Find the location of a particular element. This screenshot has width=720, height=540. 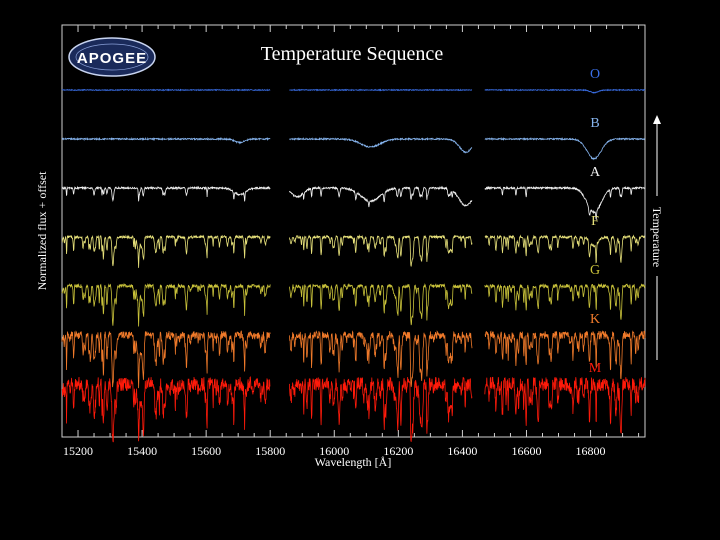

class-label-g: G is located at coordinates (595, 270).